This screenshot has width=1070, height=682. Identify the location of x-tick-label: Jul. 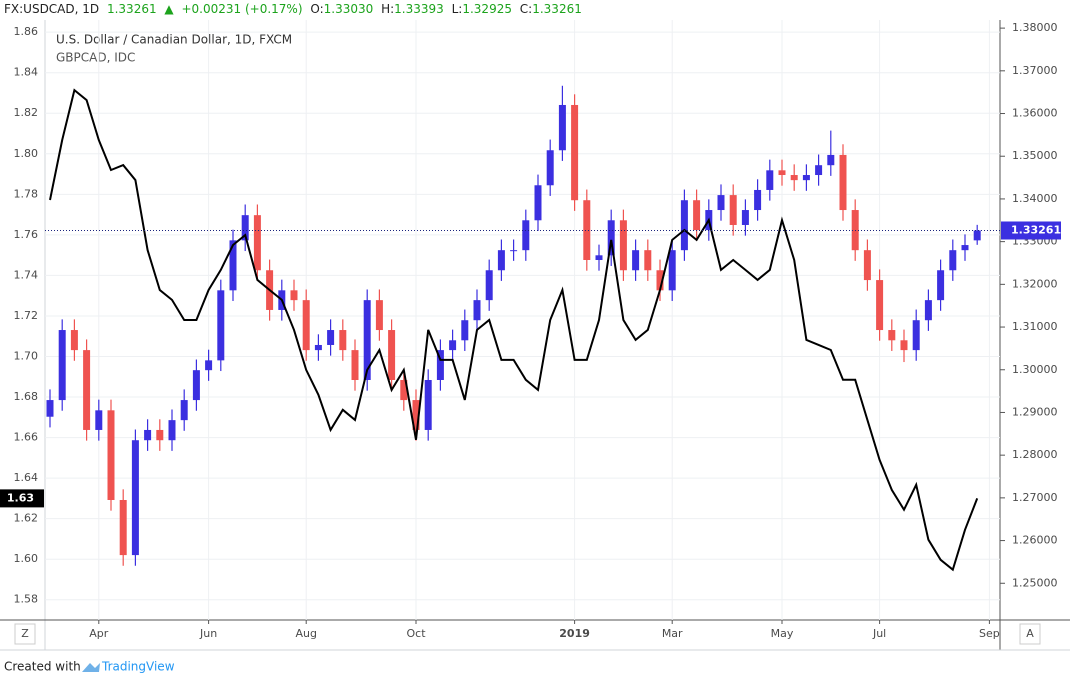
(879, 633).